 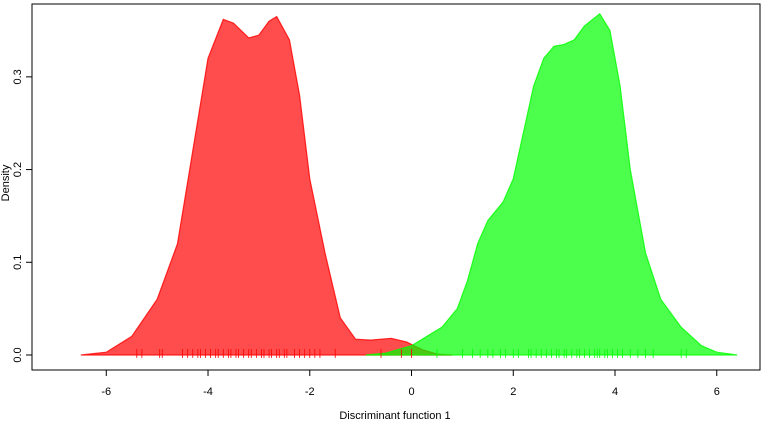 I want to click on x-tick-label: 4, so click(x=615, y=392).